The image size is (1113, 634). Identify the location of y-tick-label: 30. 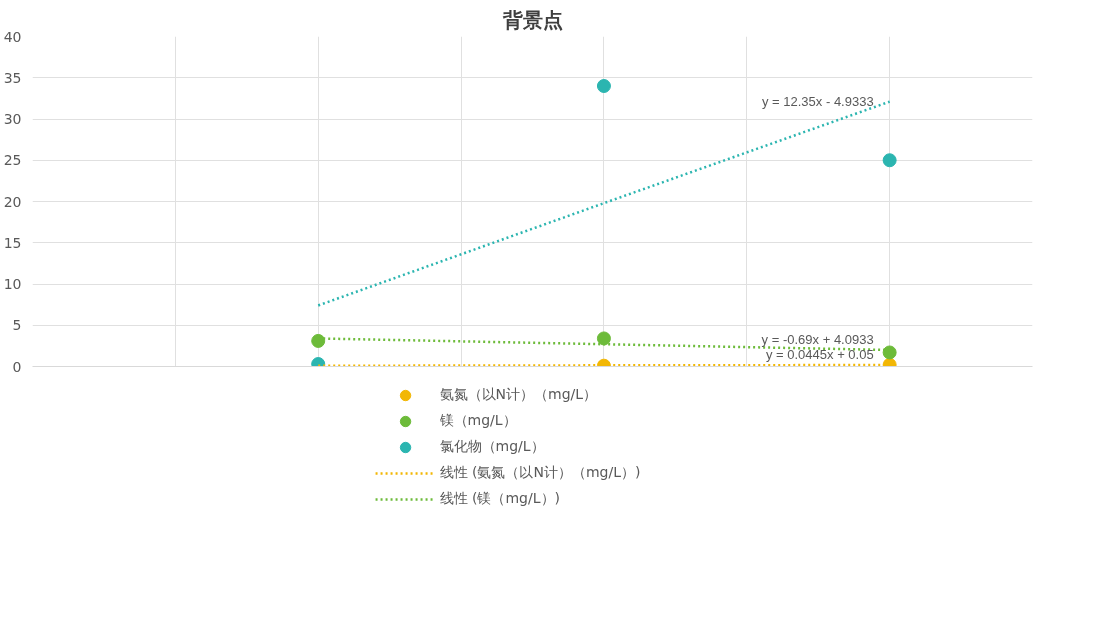
(12, 119).